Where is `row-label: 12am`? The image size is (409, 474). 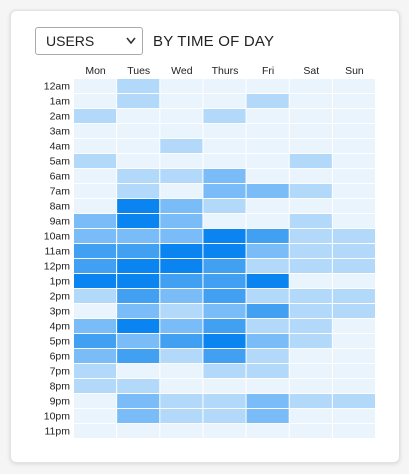 row-label: 12am is located at coordinates (57, 86).